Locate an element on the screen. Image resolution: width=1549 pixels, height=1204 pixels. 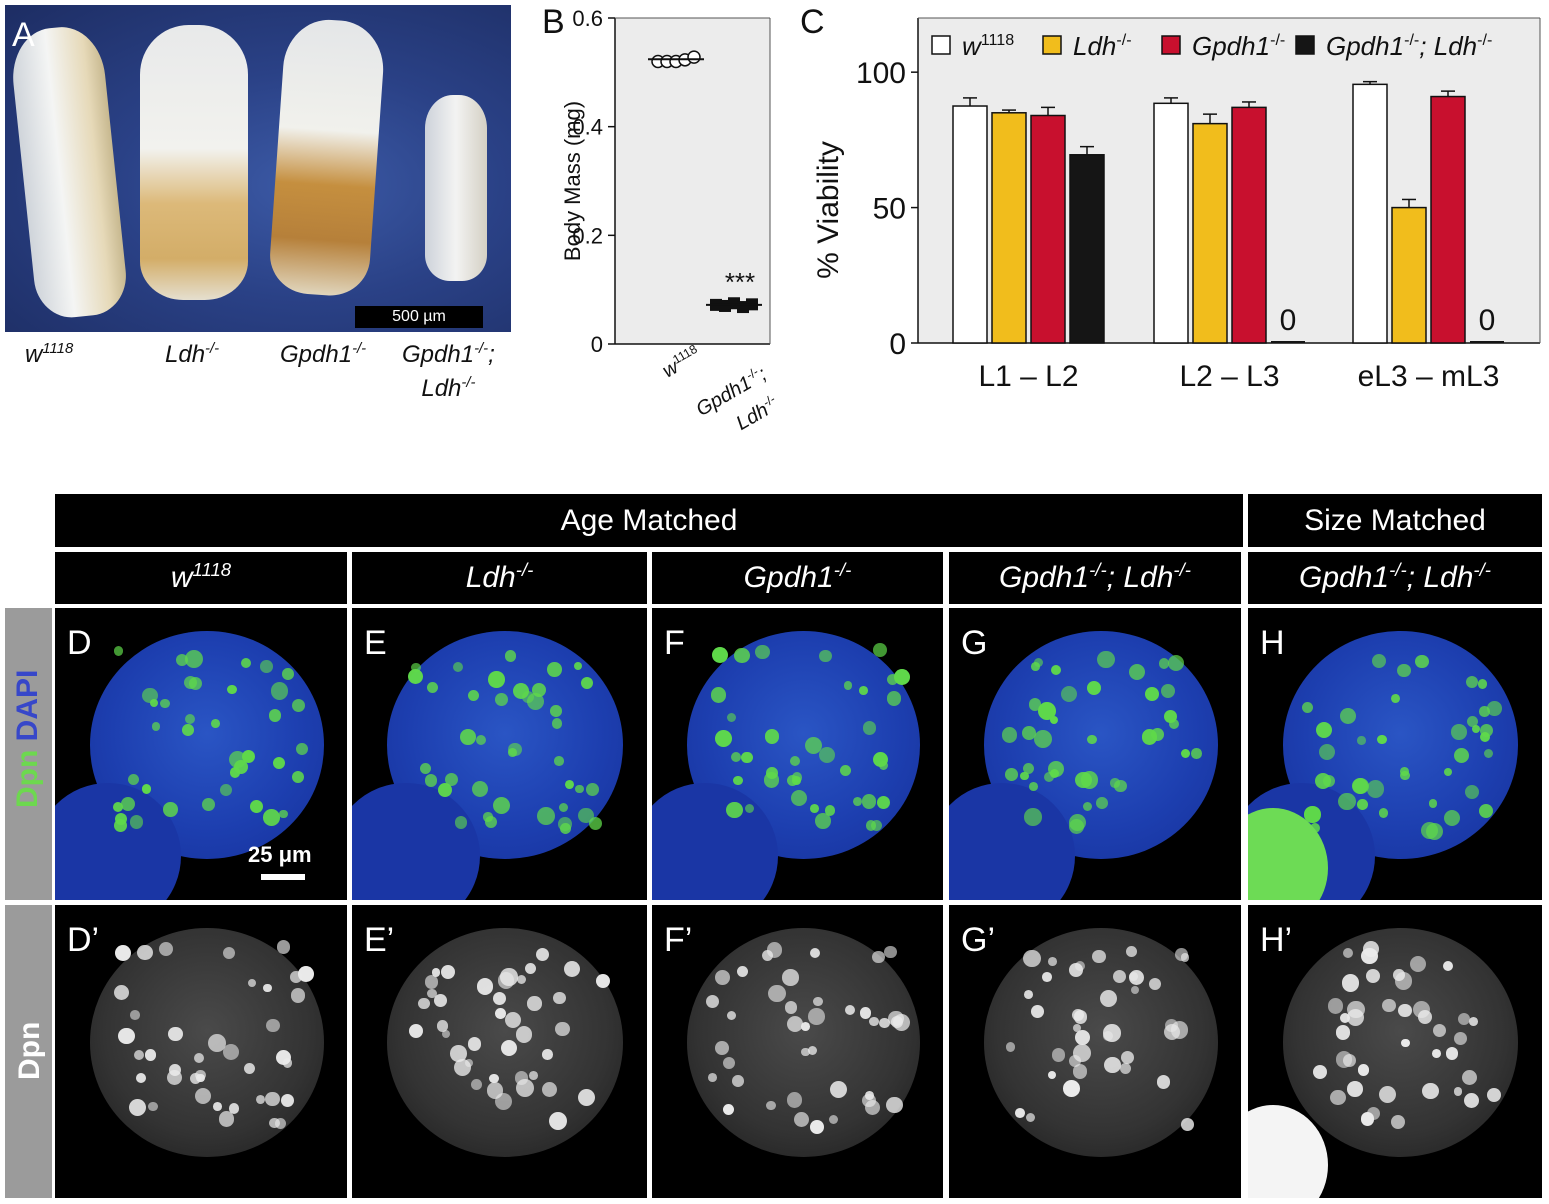
scale-bar: 500 µm is located at coordinates (419, 317).